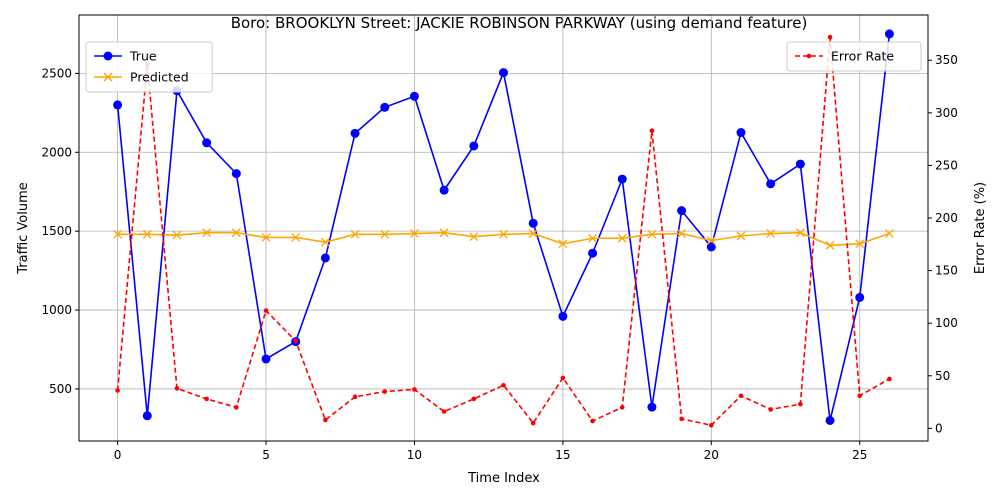  What do you see at coordinates (56, 310) in the screenshot?
I see `y-left-tick-label: 1000` at bounding box center [56, 310].